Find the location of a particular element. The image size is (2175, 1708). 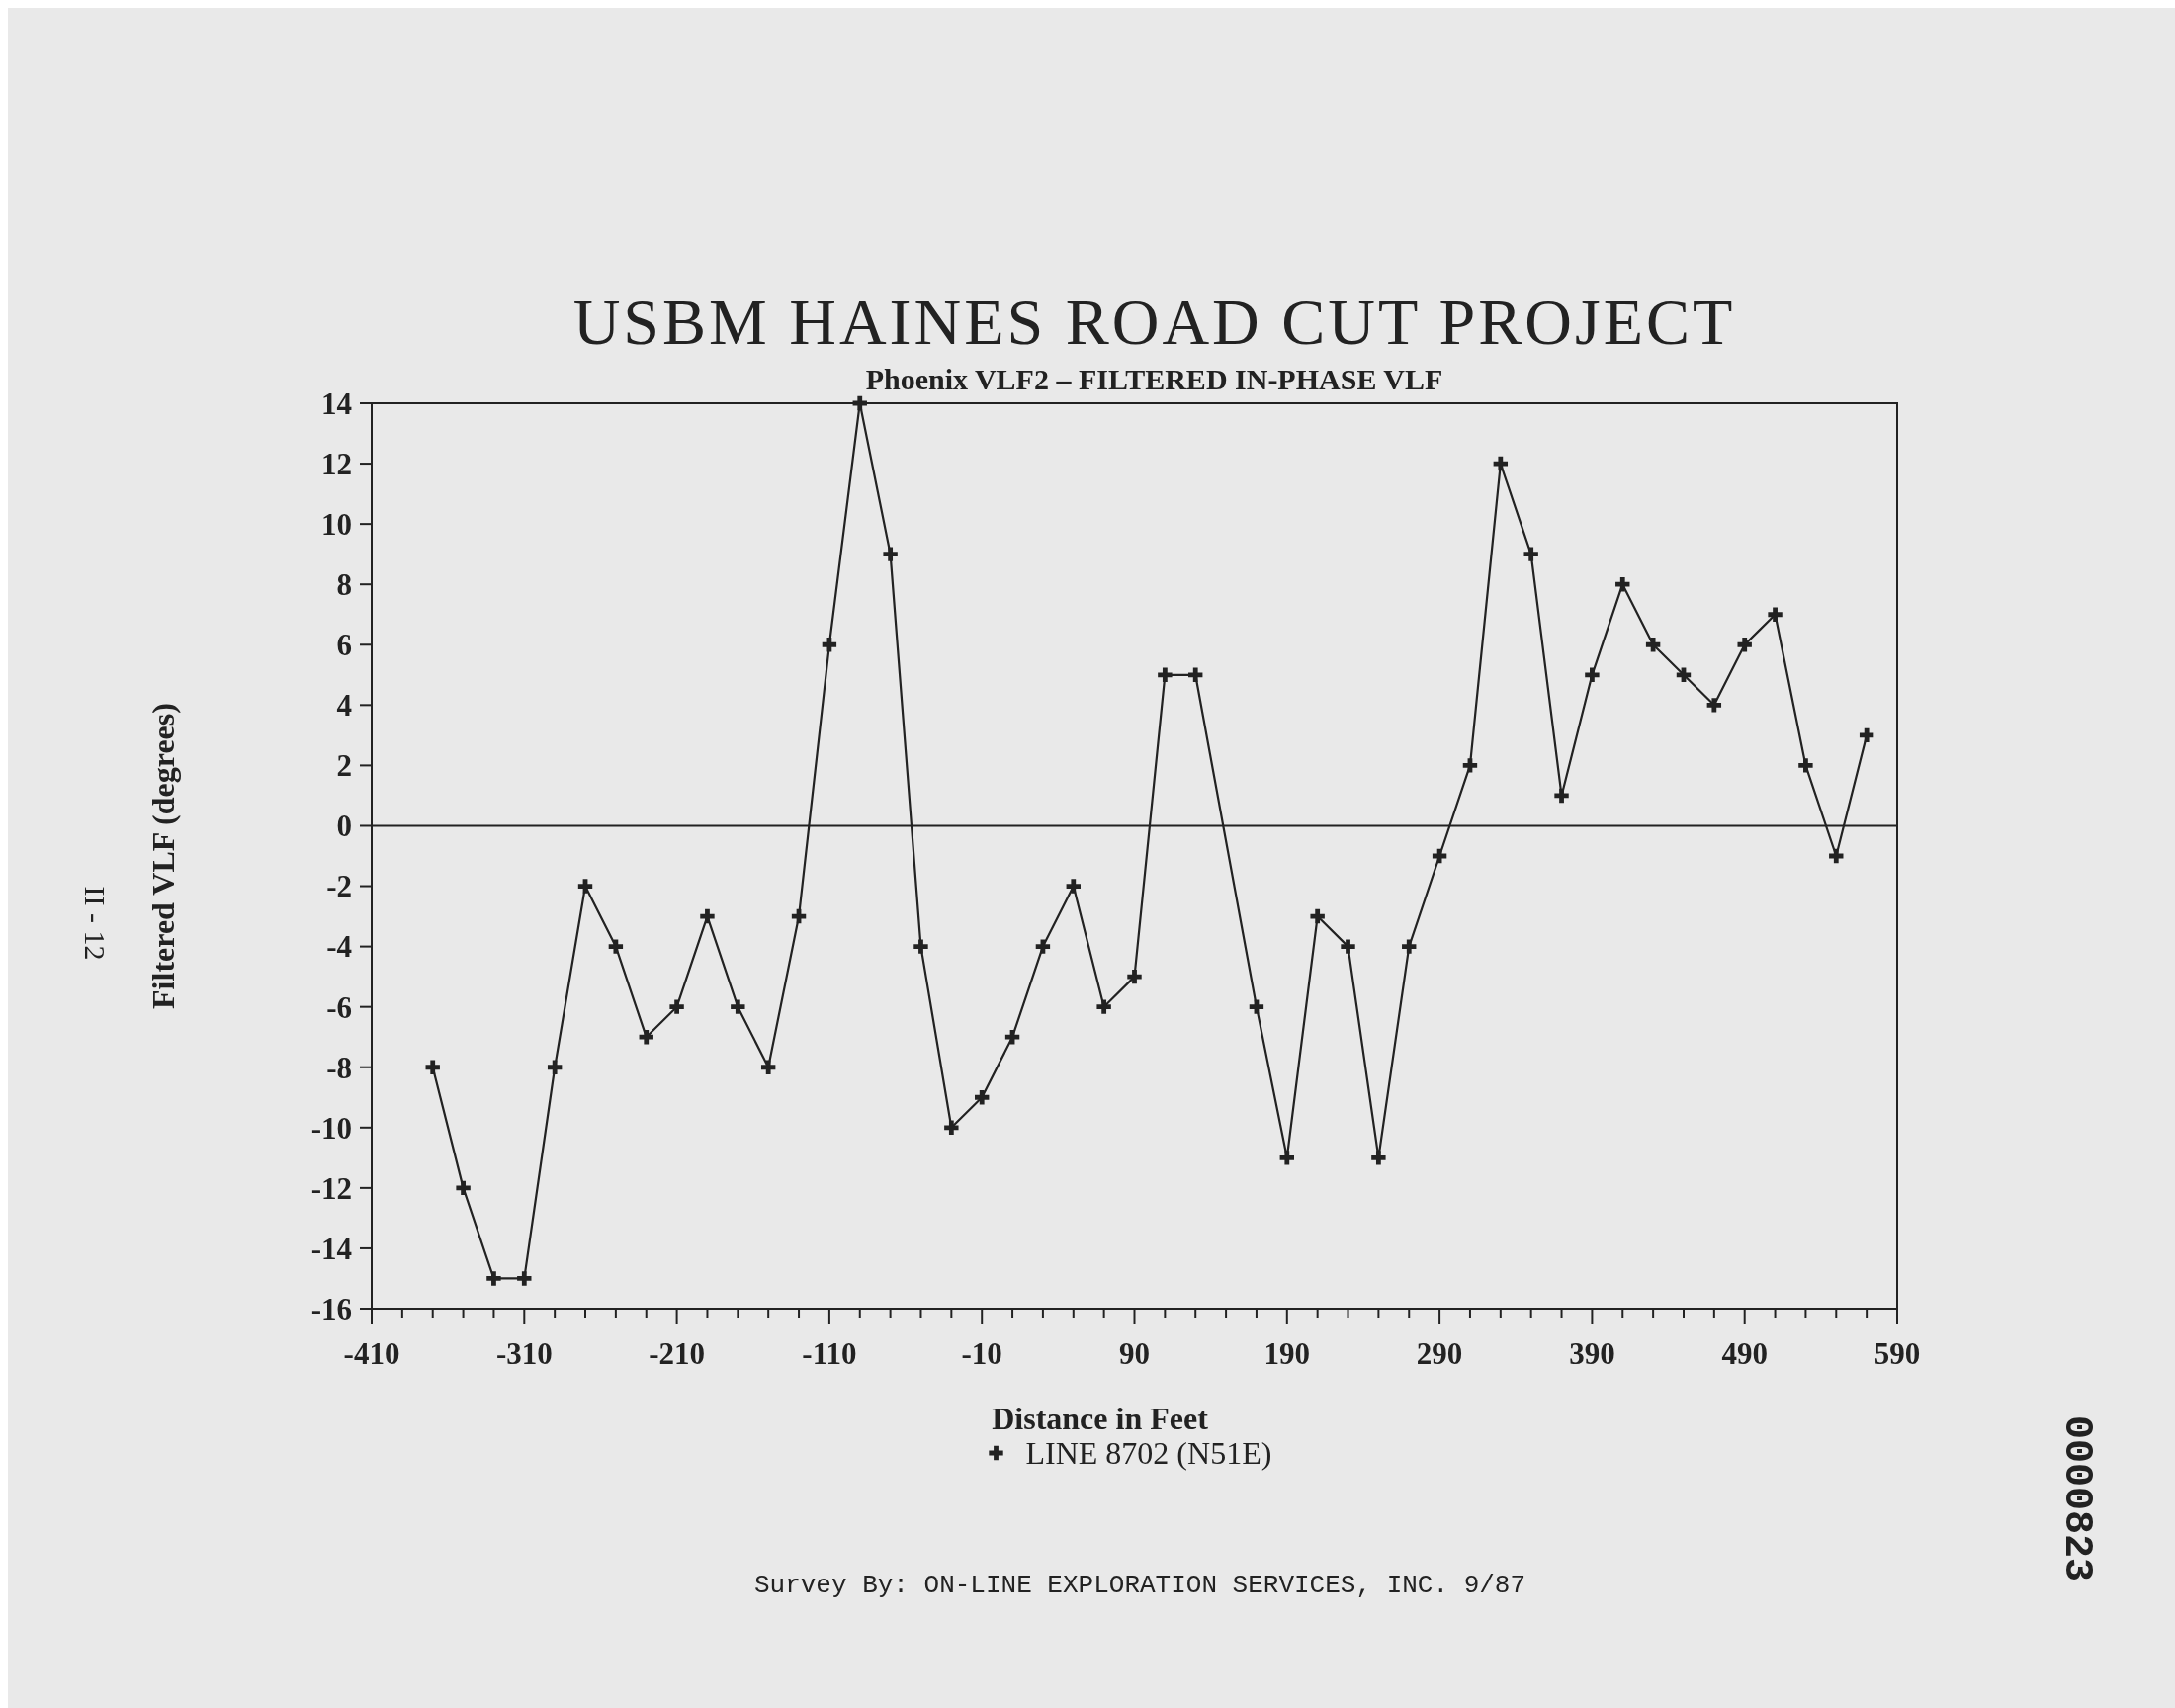

x-tick-label: 190 is located at coordinates (1287, 1354).